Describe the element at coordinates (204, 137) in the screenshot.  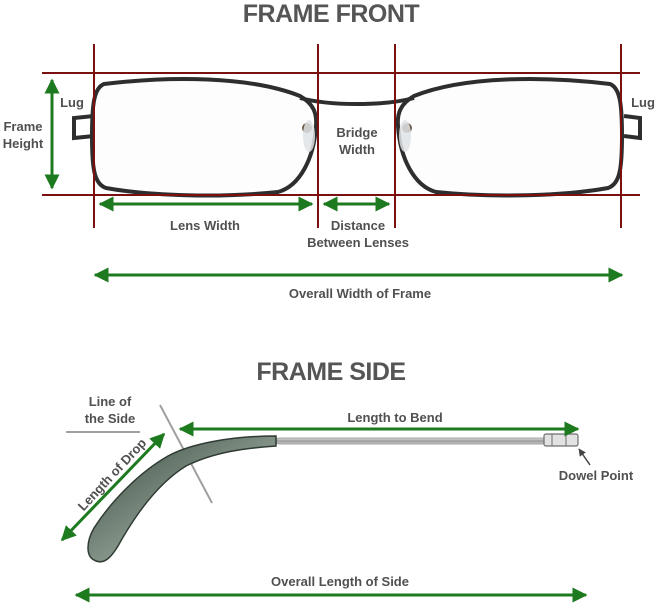
I see `left-lens-rim` at that location.